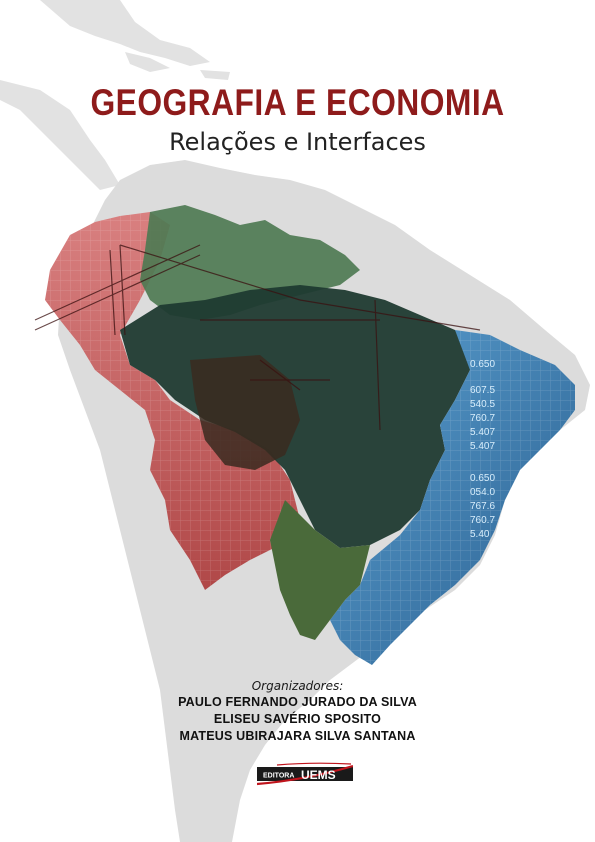 The height and width of the screenshot is (842, 595). What do you see at coordinates (480, 534) in the screenshot?
I see `ticker-value: 5.40` at bounding box center [480, 534].